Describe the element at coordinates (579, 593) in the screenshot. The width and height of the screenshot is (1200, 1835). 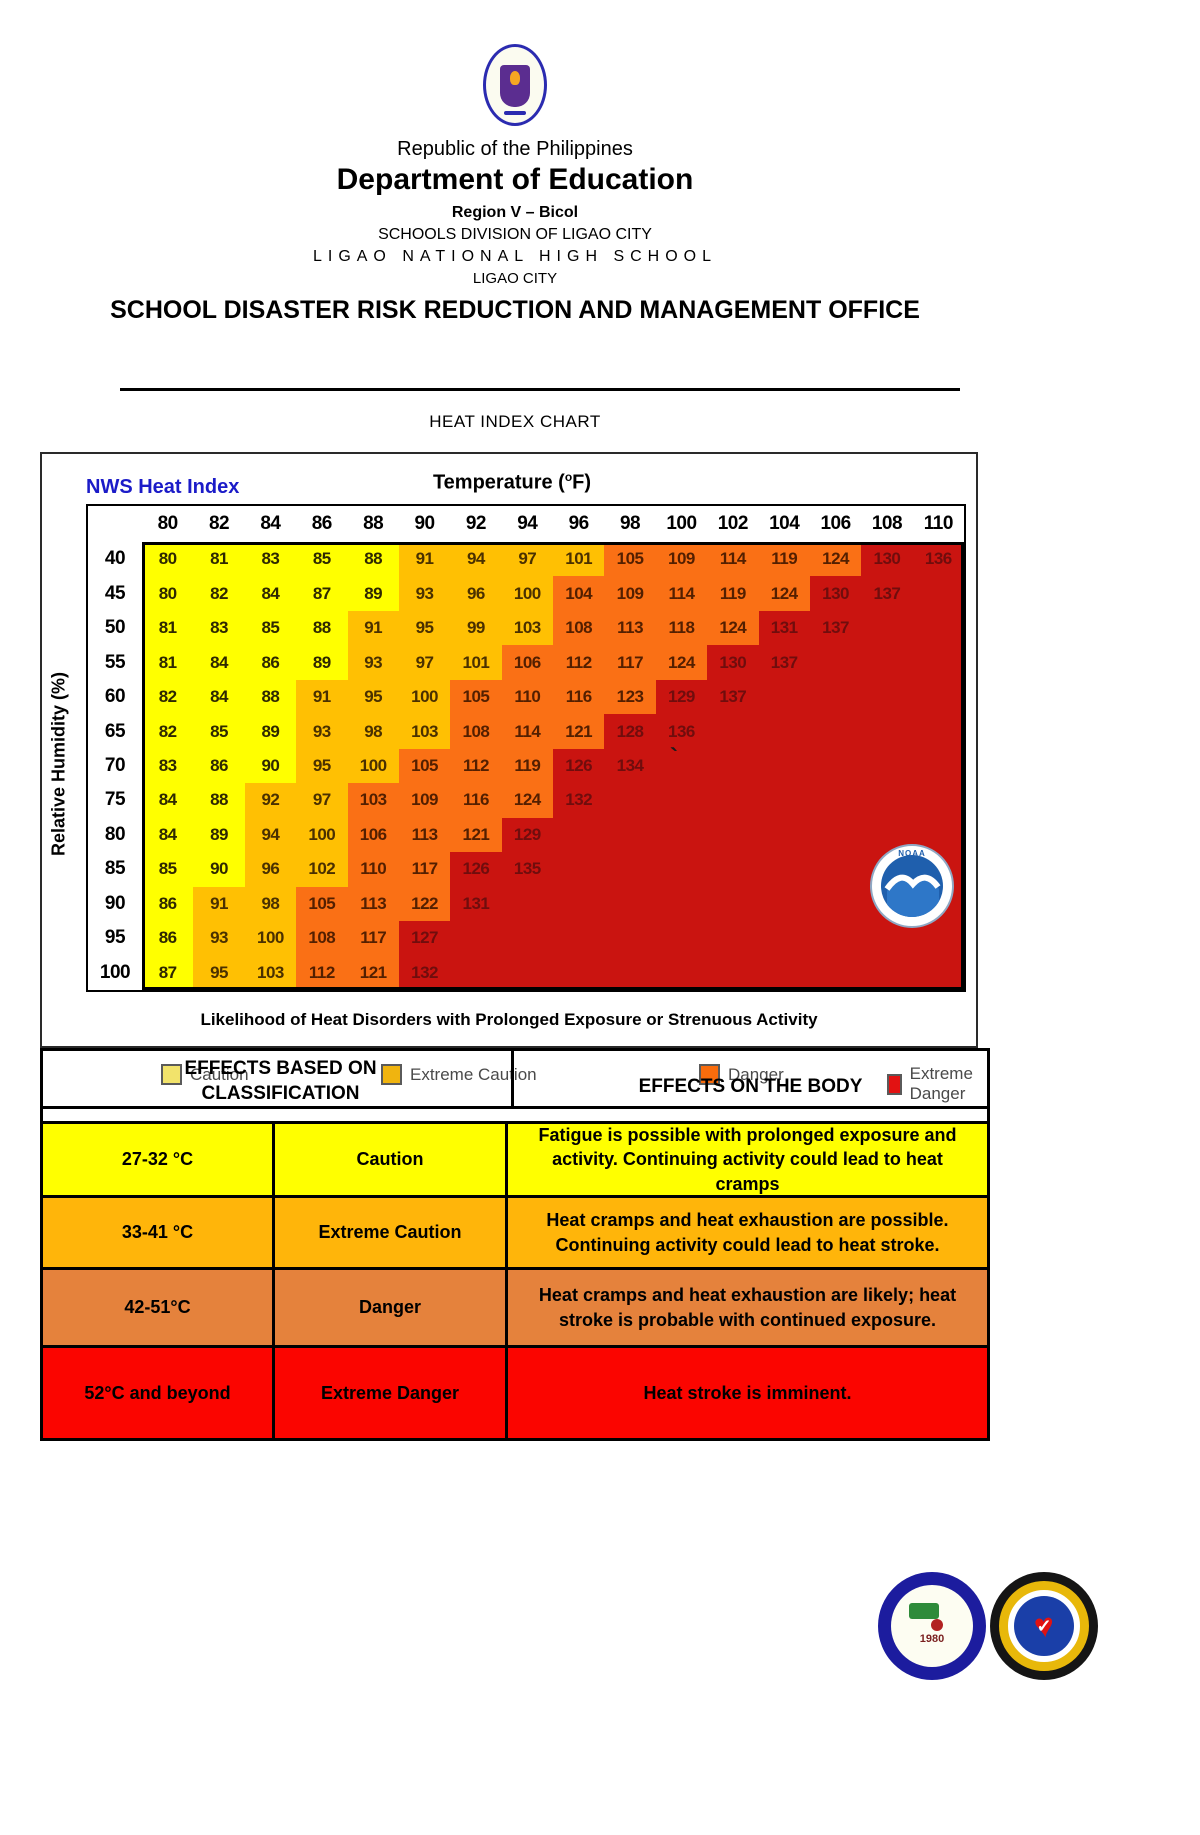
I see `heat-cell: 104` at that location.